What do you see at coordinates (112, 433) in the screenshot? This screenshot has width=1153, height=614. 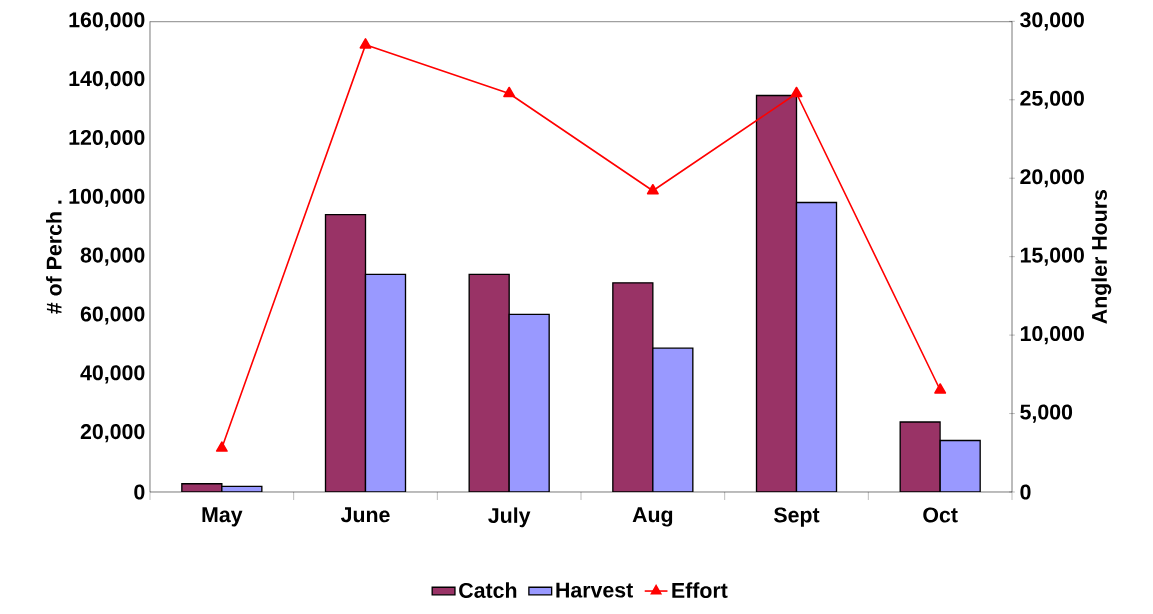 I see `y-tick-label: 20,000` at bounding box center [112, 433].